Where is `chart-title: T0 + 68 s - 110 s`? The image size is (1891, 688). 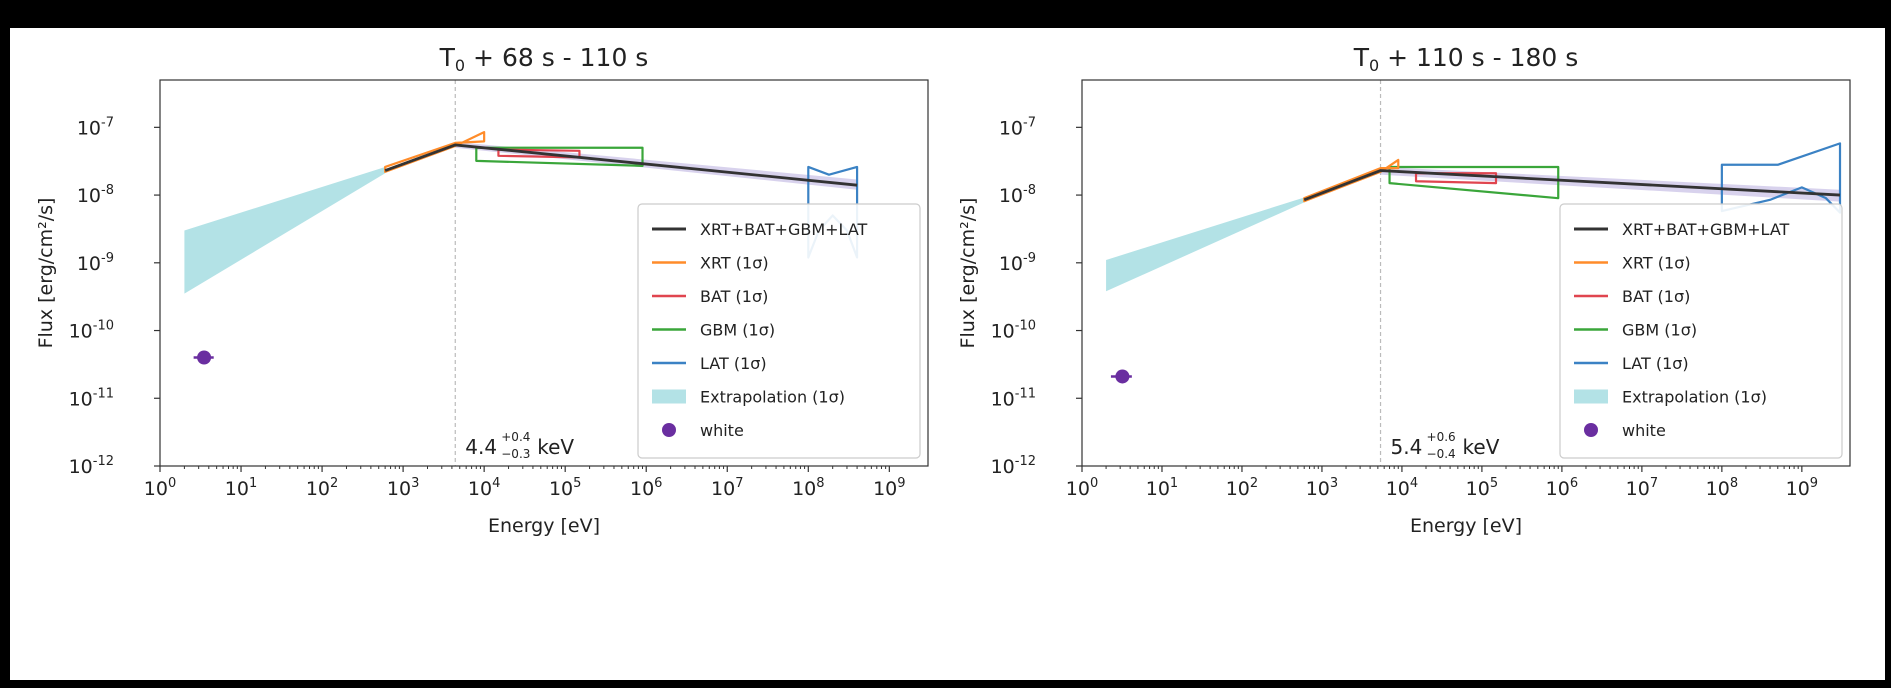 chart-title: T0 + 68 s - 110 s is located at coordinates (544, 59).